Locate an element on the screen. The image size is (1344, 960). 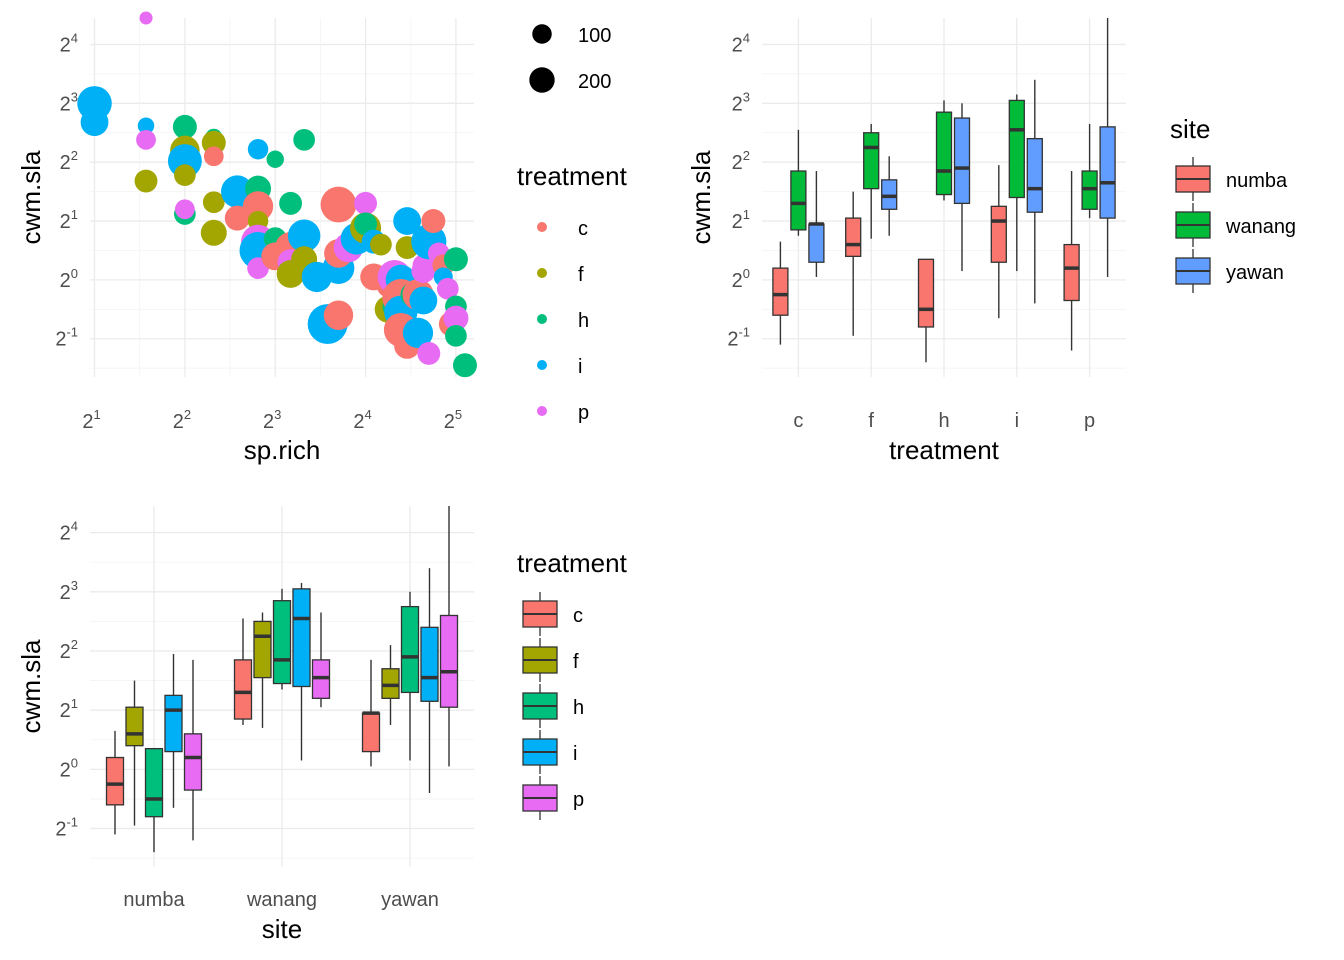
box-c-numba is located at coordinates (780, 291).